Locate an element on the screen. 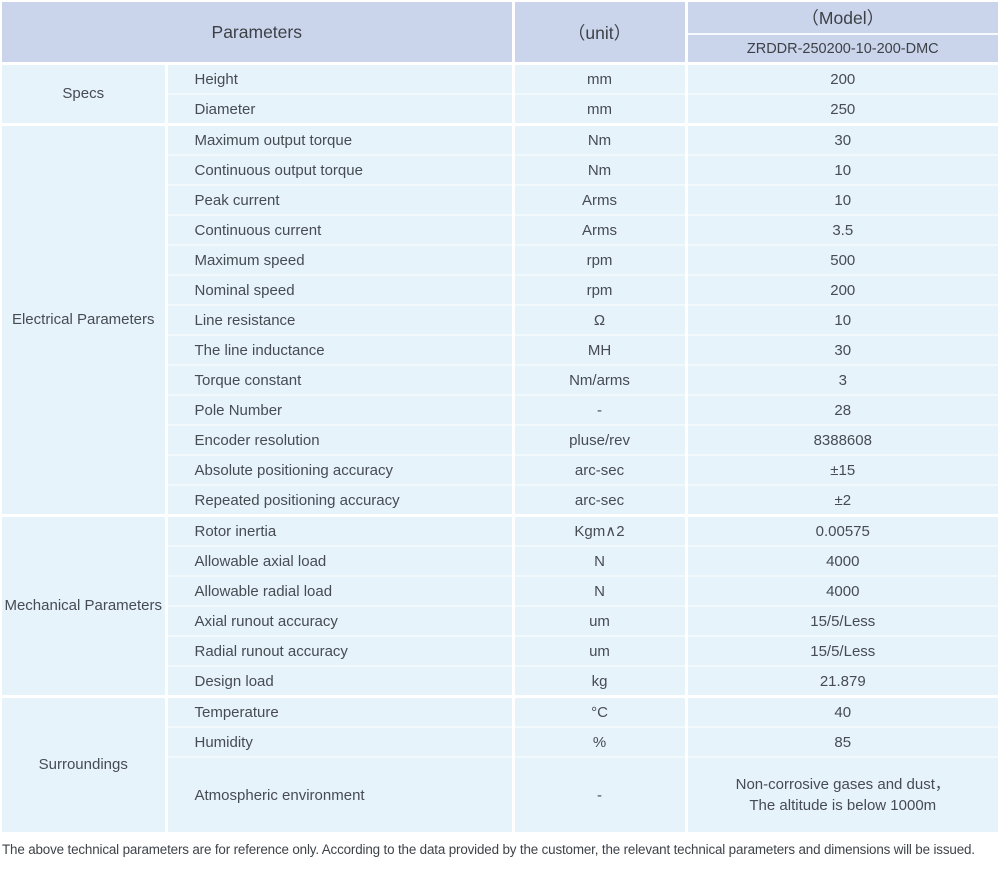 This screenshot has height=881, width=1000. param-name-cell: Allowable radial load is located at coordinates (339, 590).